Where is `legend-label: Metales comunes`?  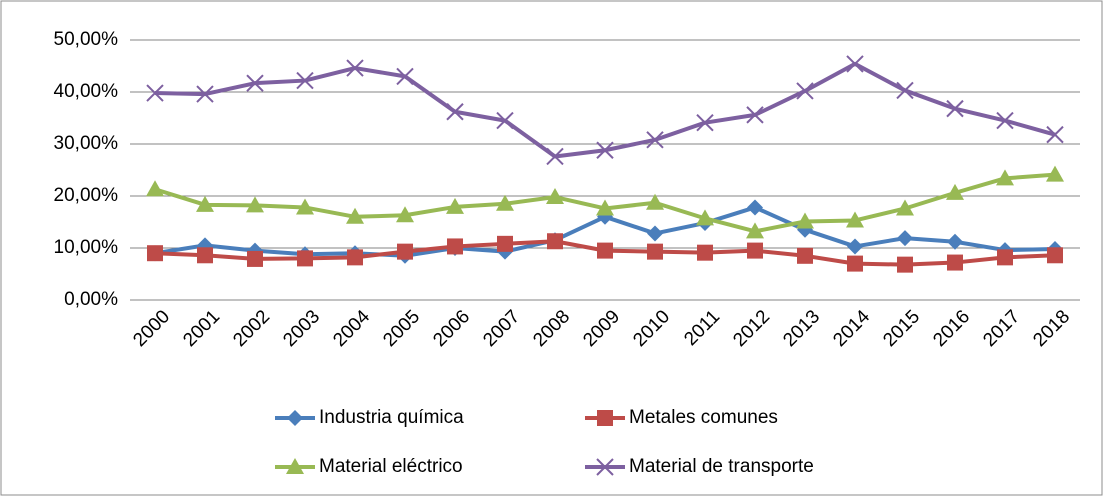 legend-label: Metales comunes is located at coordinates (703, 417).